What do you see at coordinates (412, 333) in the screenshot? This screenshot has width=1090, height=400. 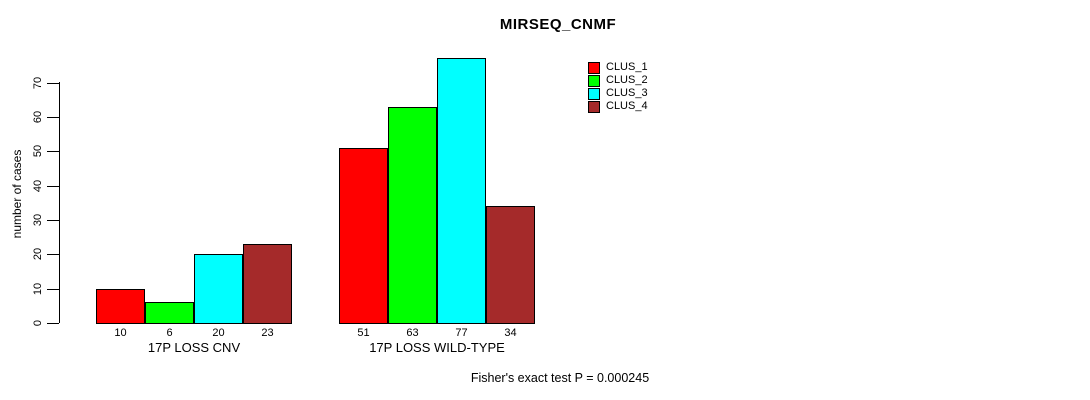 I see `bar-value-label: 63` at bounding box center [412, 333].